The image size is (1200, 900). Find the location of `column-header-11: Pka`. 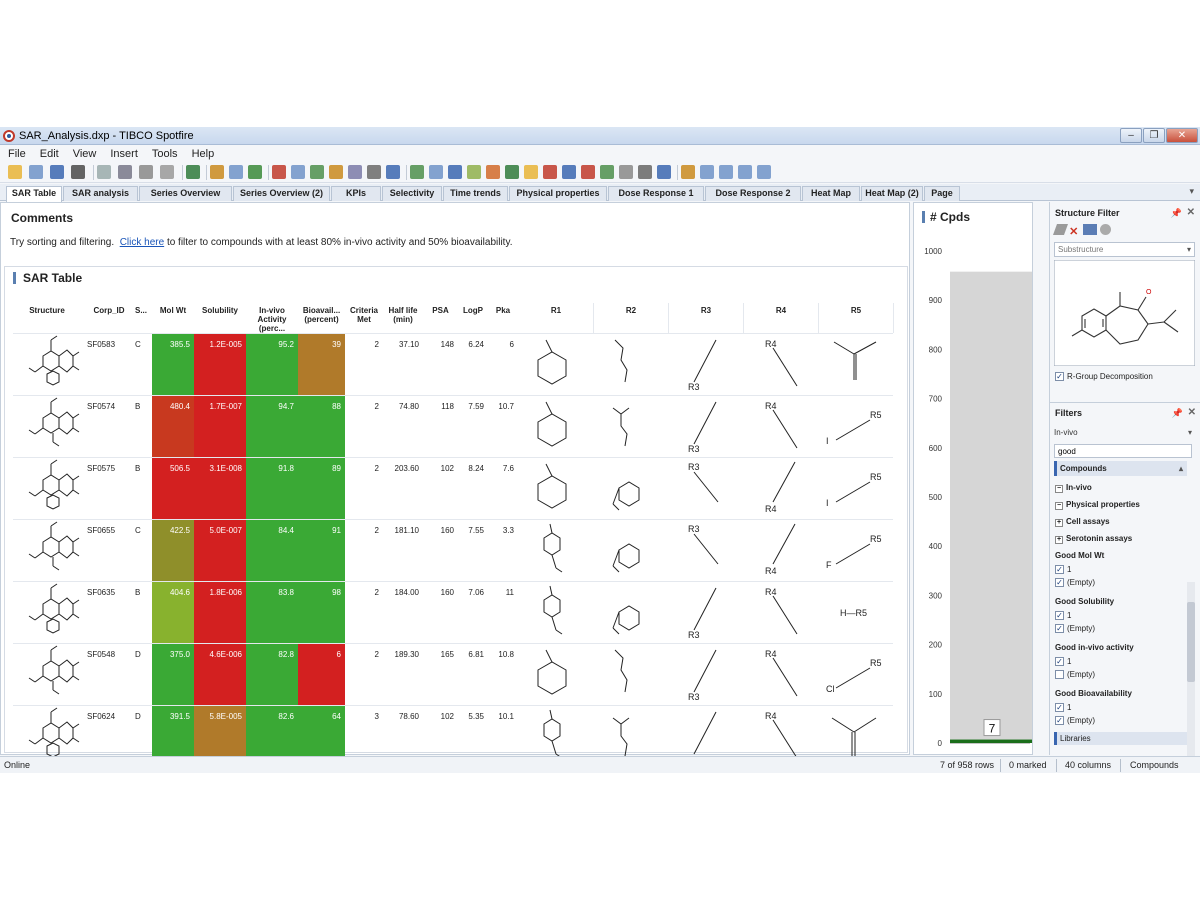

column-header-11: Pka is located at coordinates (503, 310).